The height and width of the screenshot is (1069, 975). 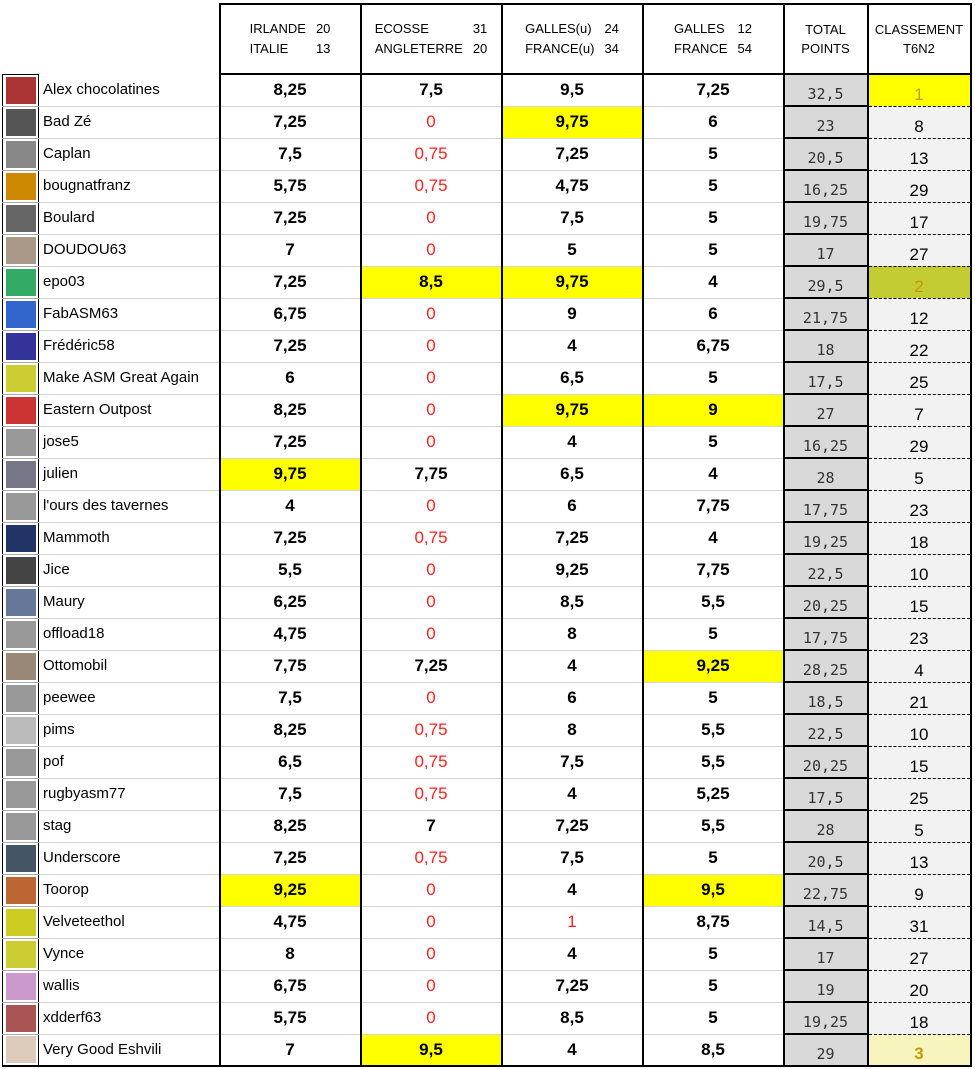 I want to click on score-cell: 5,75, so click(x=290, y=1018).